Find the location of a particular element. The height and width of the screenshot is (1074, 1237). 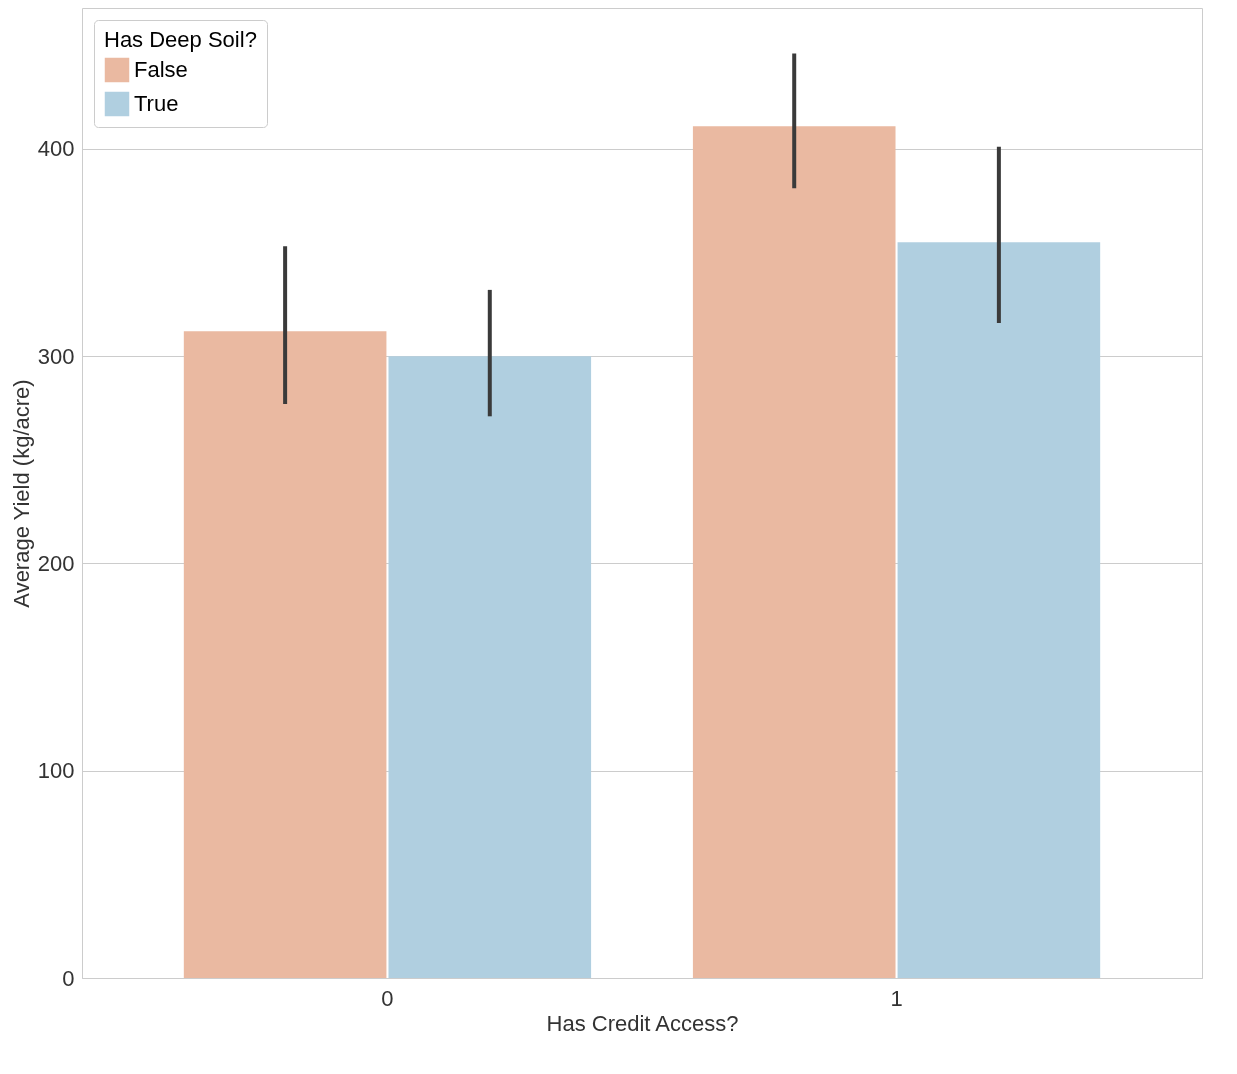

legend-title: Has Deep Soil? is located at coordinates (180, 39).